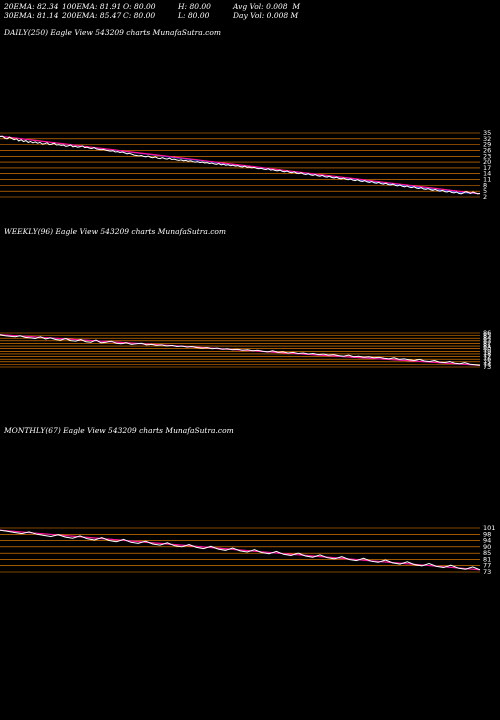 The height and width of the screenshot is (720, 500). I want to click on high-value: H: 80.00, so click(194, 6).